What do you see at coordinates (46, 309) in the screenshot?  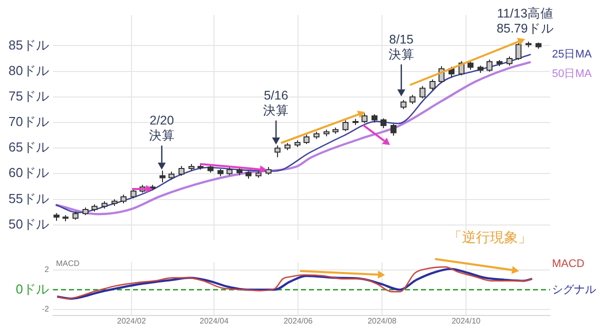 I see `y-tick-label: -2` at bounding box center [46, 309].